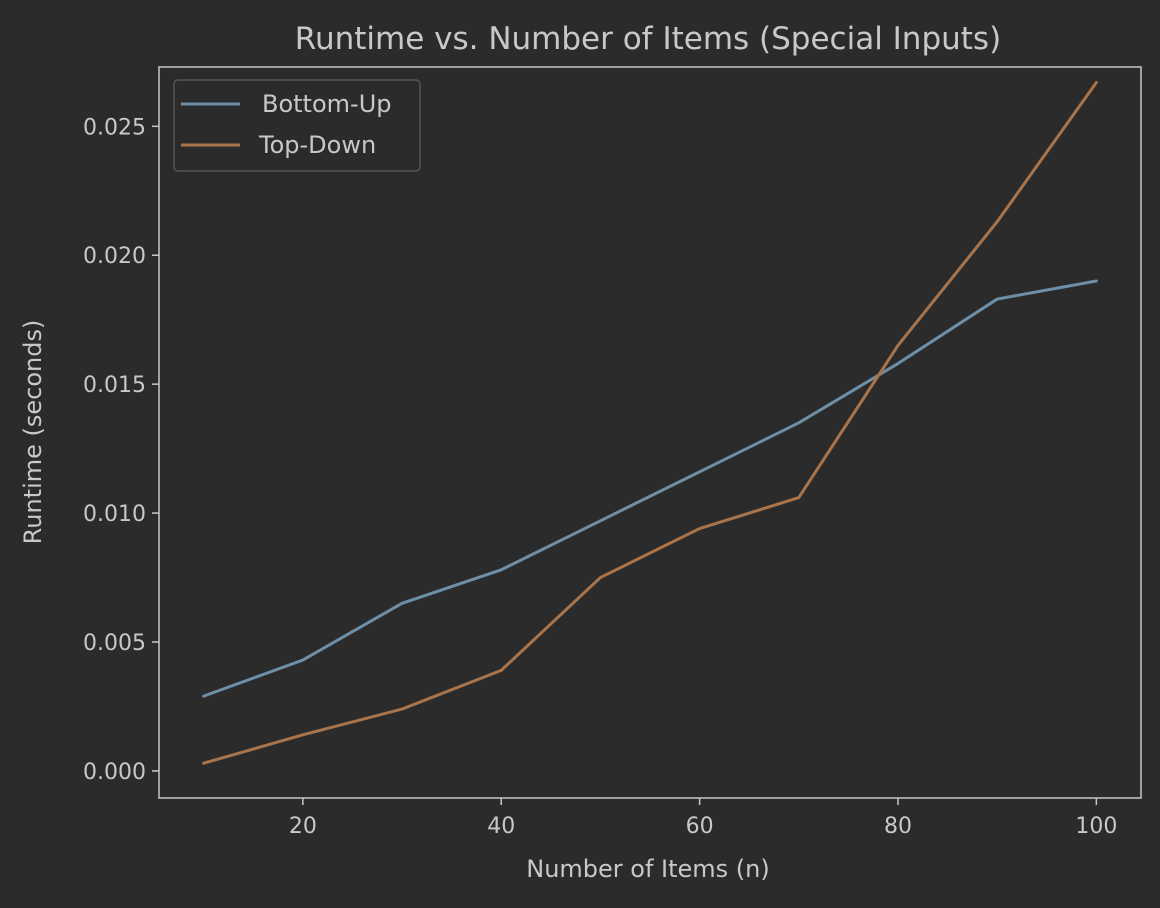 The height and width of the screenshot is (908, 1160). Describe the element at coordinates (114, 385) in the screenshot. I see `y-tick-label: 0.015` at that location.